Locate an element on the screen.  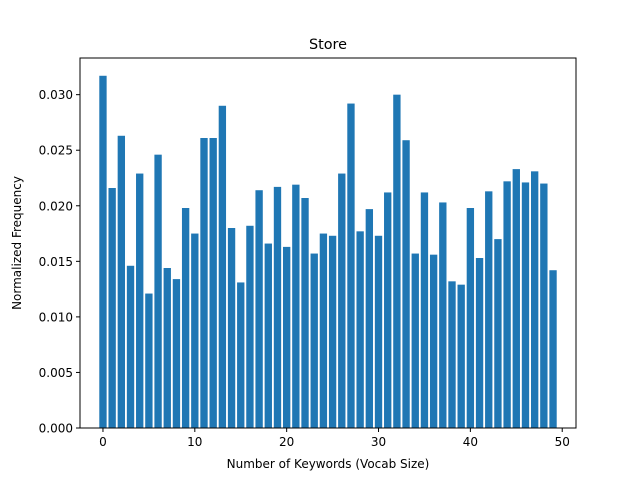
y-tick-label: 0.000 is located at coordinates (56, 429).